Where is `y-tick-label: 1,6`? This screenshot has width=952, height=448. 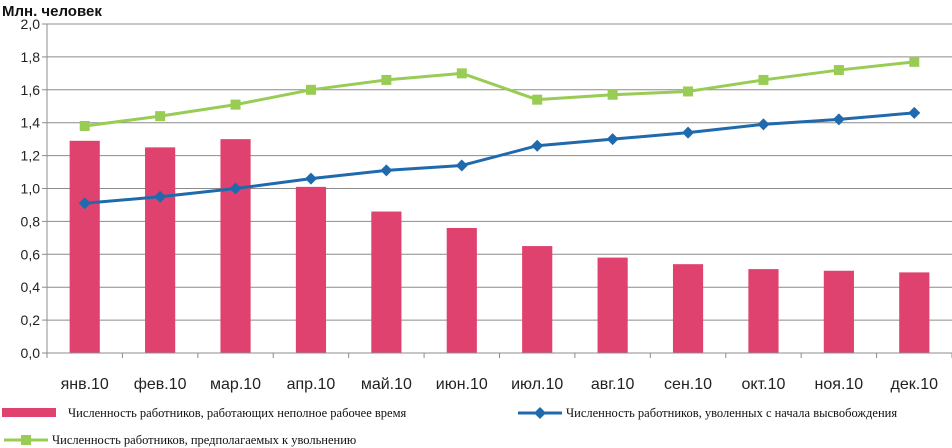
y-tick-label: 1,6 is located at coordinates (31, 90).